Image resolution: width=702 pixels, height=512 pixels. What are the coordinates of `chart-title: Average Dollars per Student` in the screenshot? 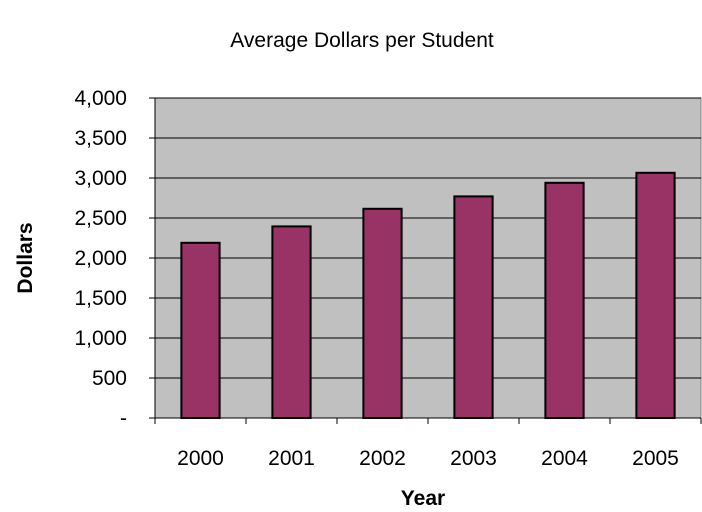 It's located at (362, 40).